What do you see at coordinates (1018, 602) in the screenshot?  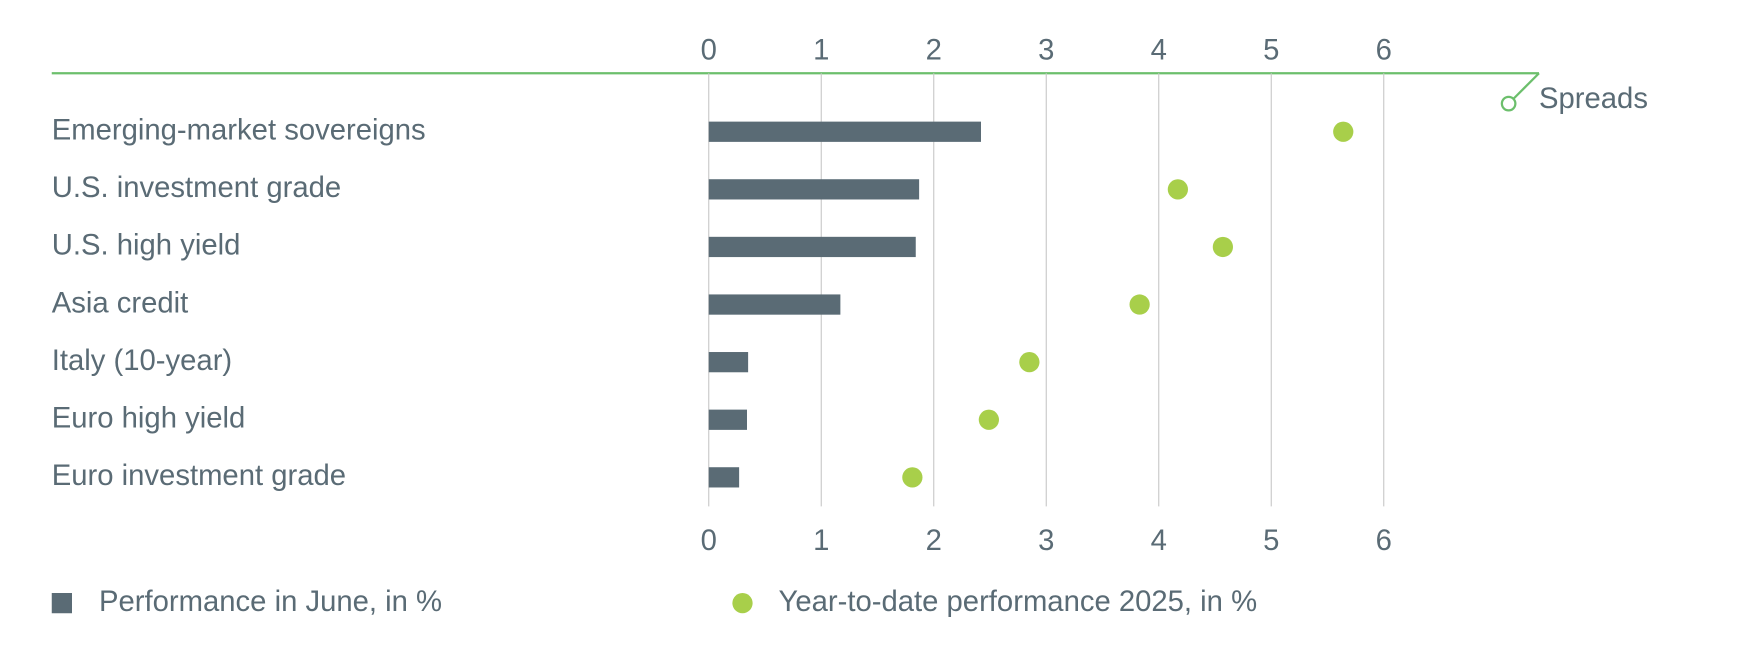 I see `legend-label: Year-to-date performance 2025, in %` at bounding box center [1018, 602].